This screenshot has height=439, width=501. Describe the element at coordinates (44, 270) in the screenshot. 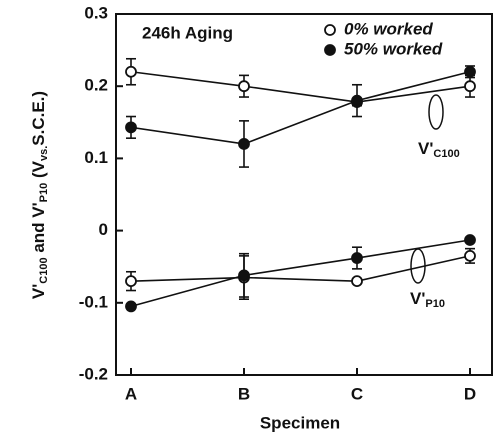

I see `y-label-sub: C100` at that location.